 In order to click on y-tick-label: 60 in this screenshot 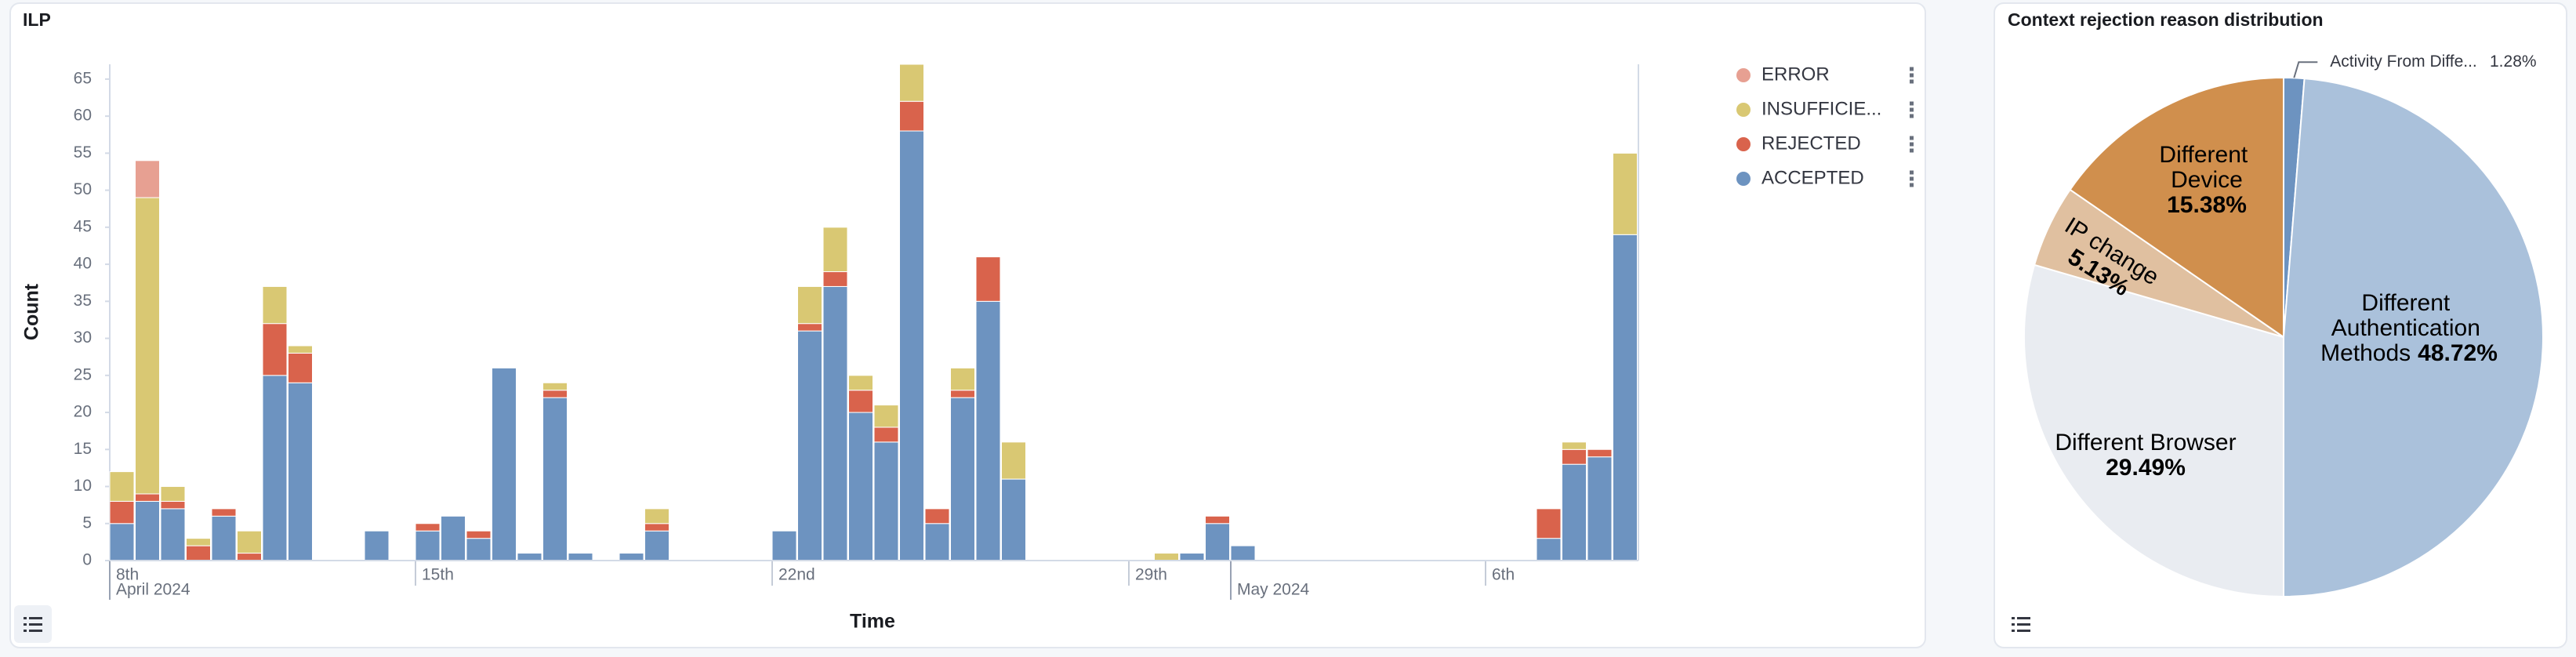, I will do `click(83, 116)`.